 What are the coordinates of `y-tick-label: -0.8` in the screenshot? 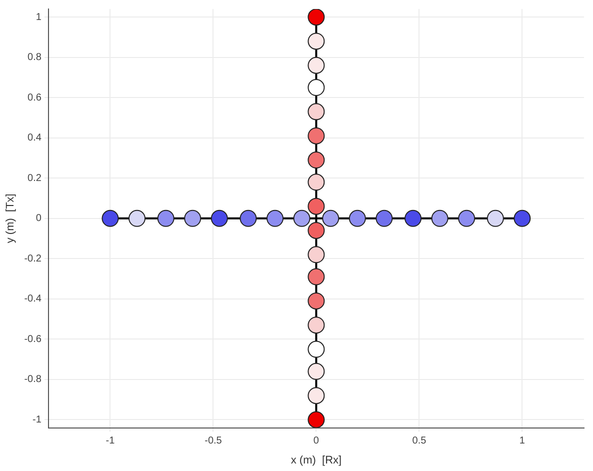 It's located at (33, 380).